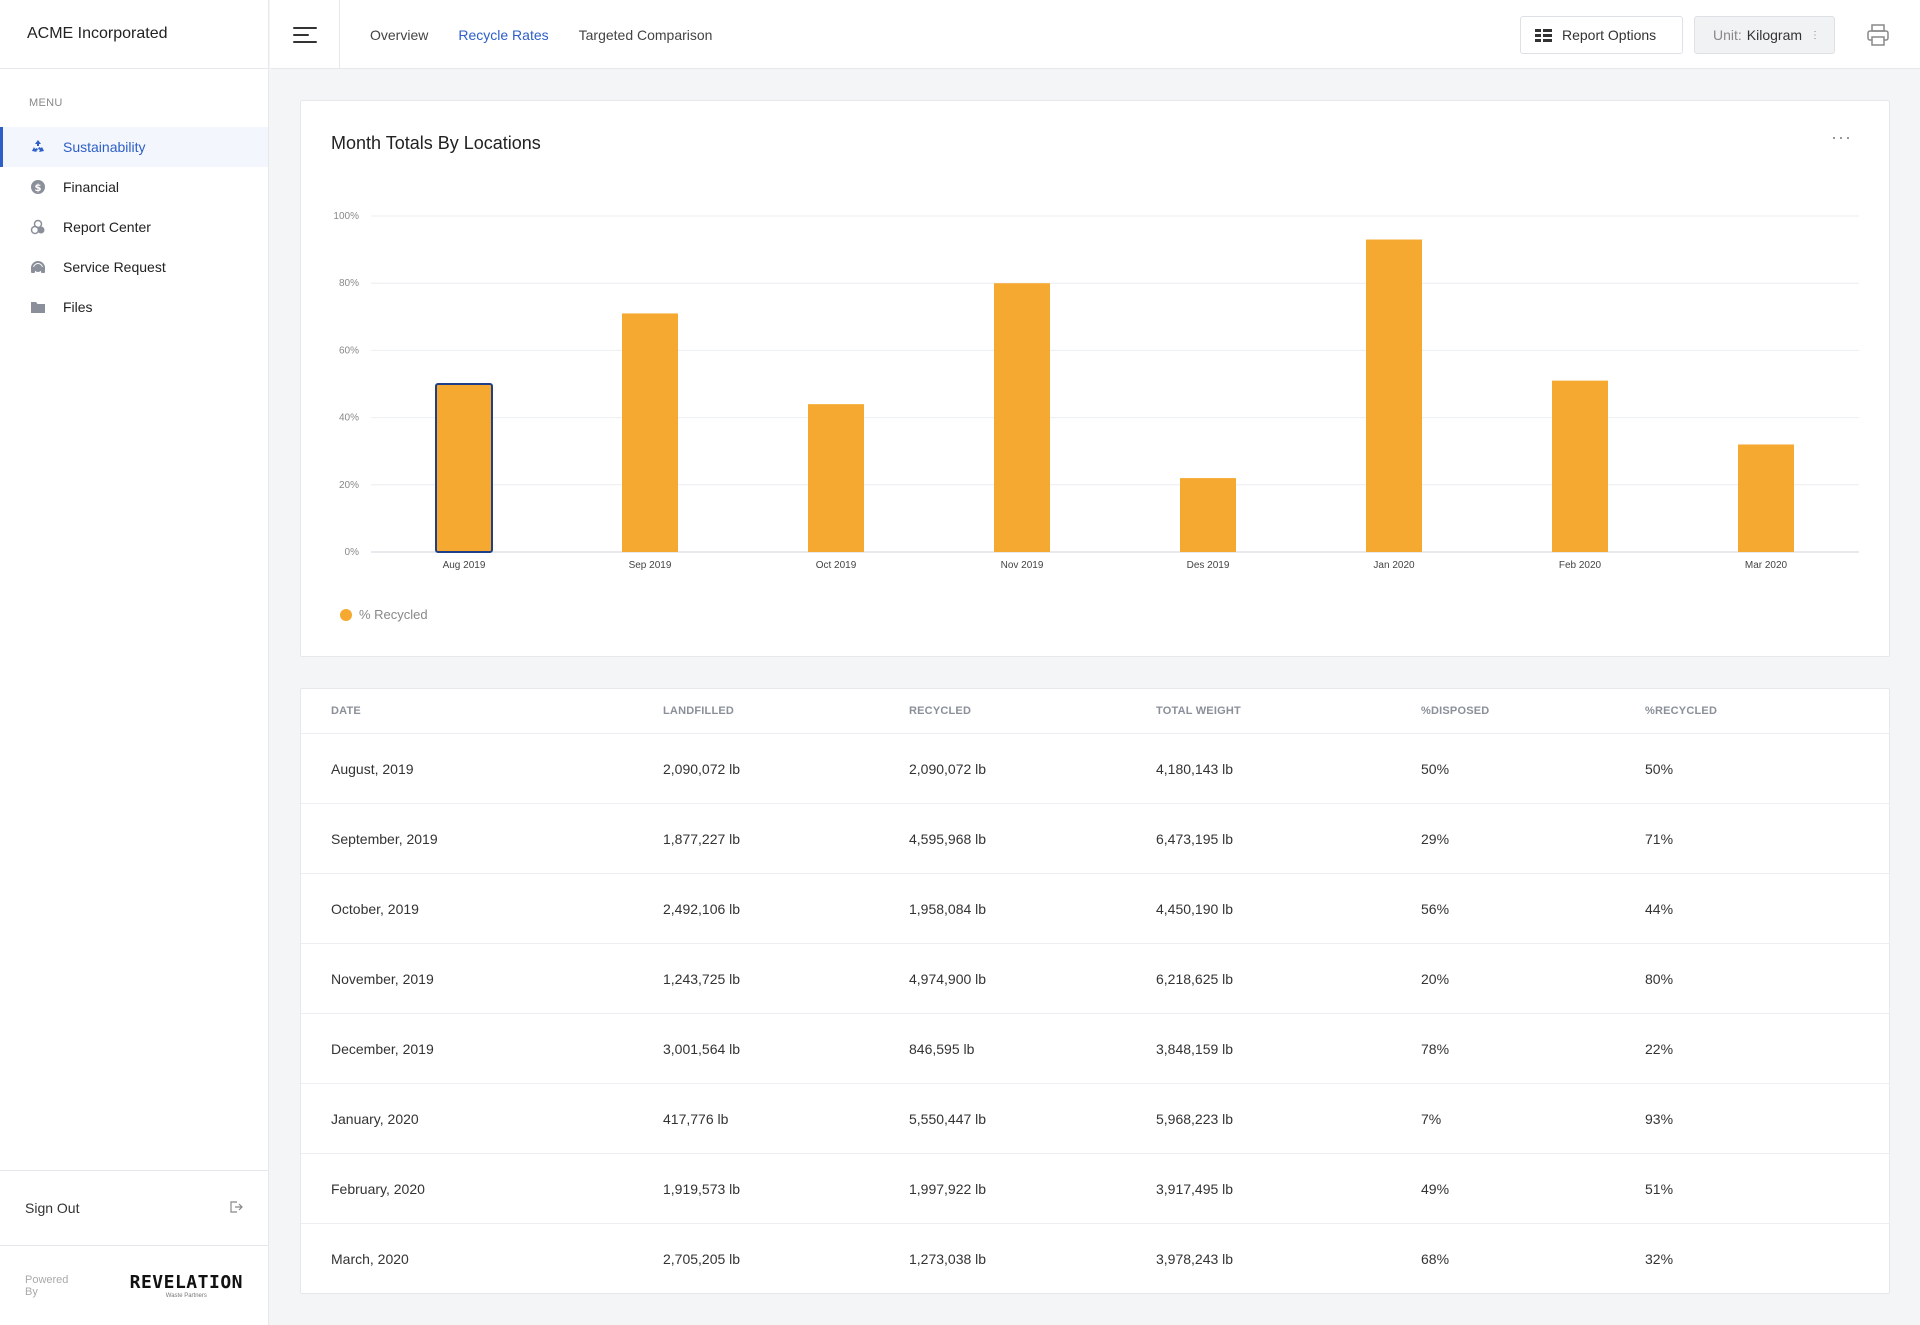 This screenshot has width=1920, height=1325. I want to click on more-options-icon: ···, so click(1841, 137).